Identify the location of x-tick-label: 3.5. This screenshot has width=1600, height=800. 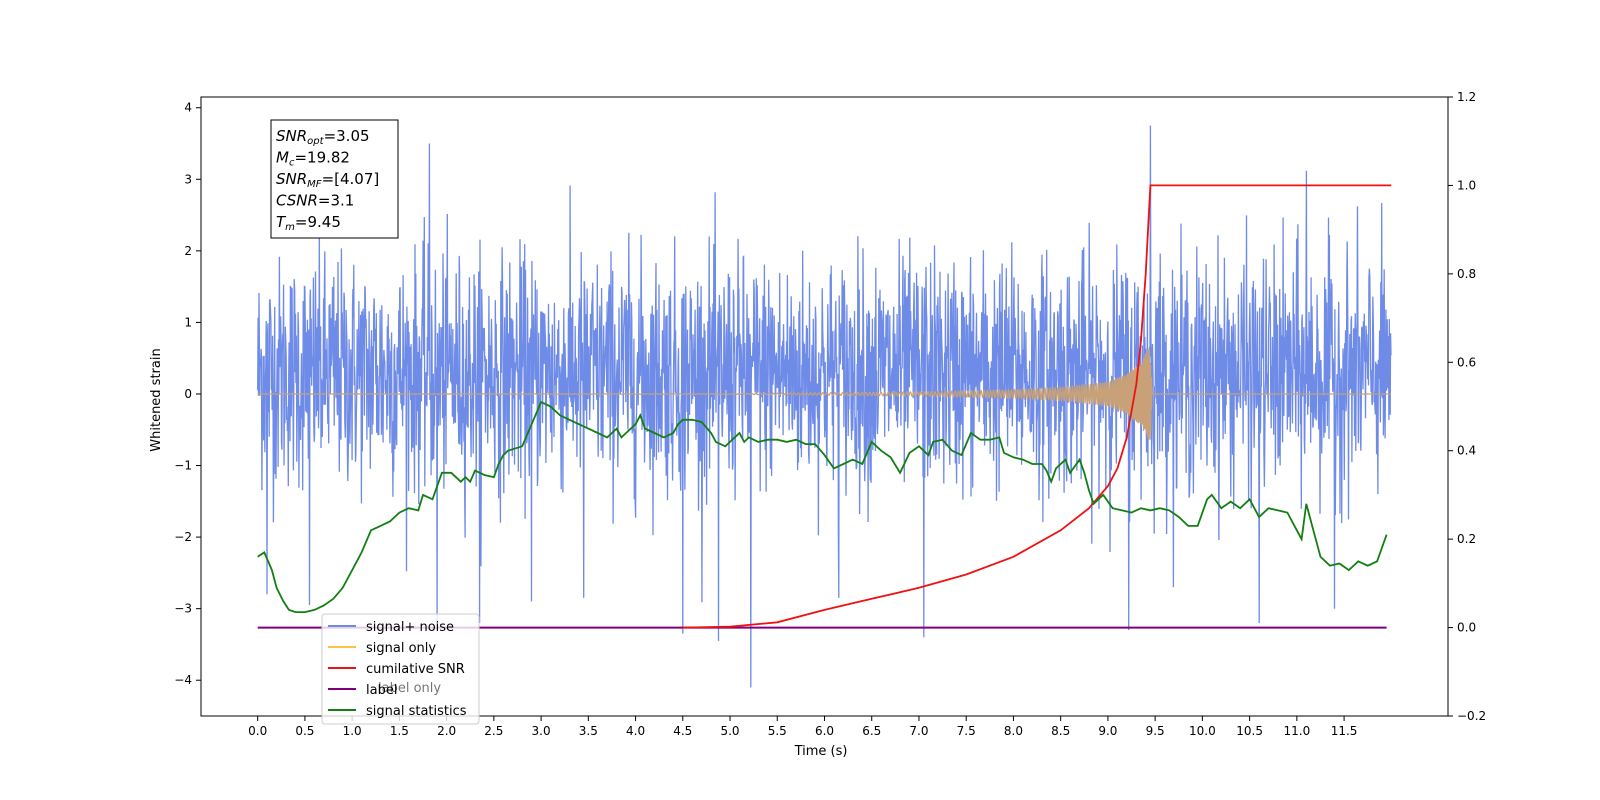
(588, 731).